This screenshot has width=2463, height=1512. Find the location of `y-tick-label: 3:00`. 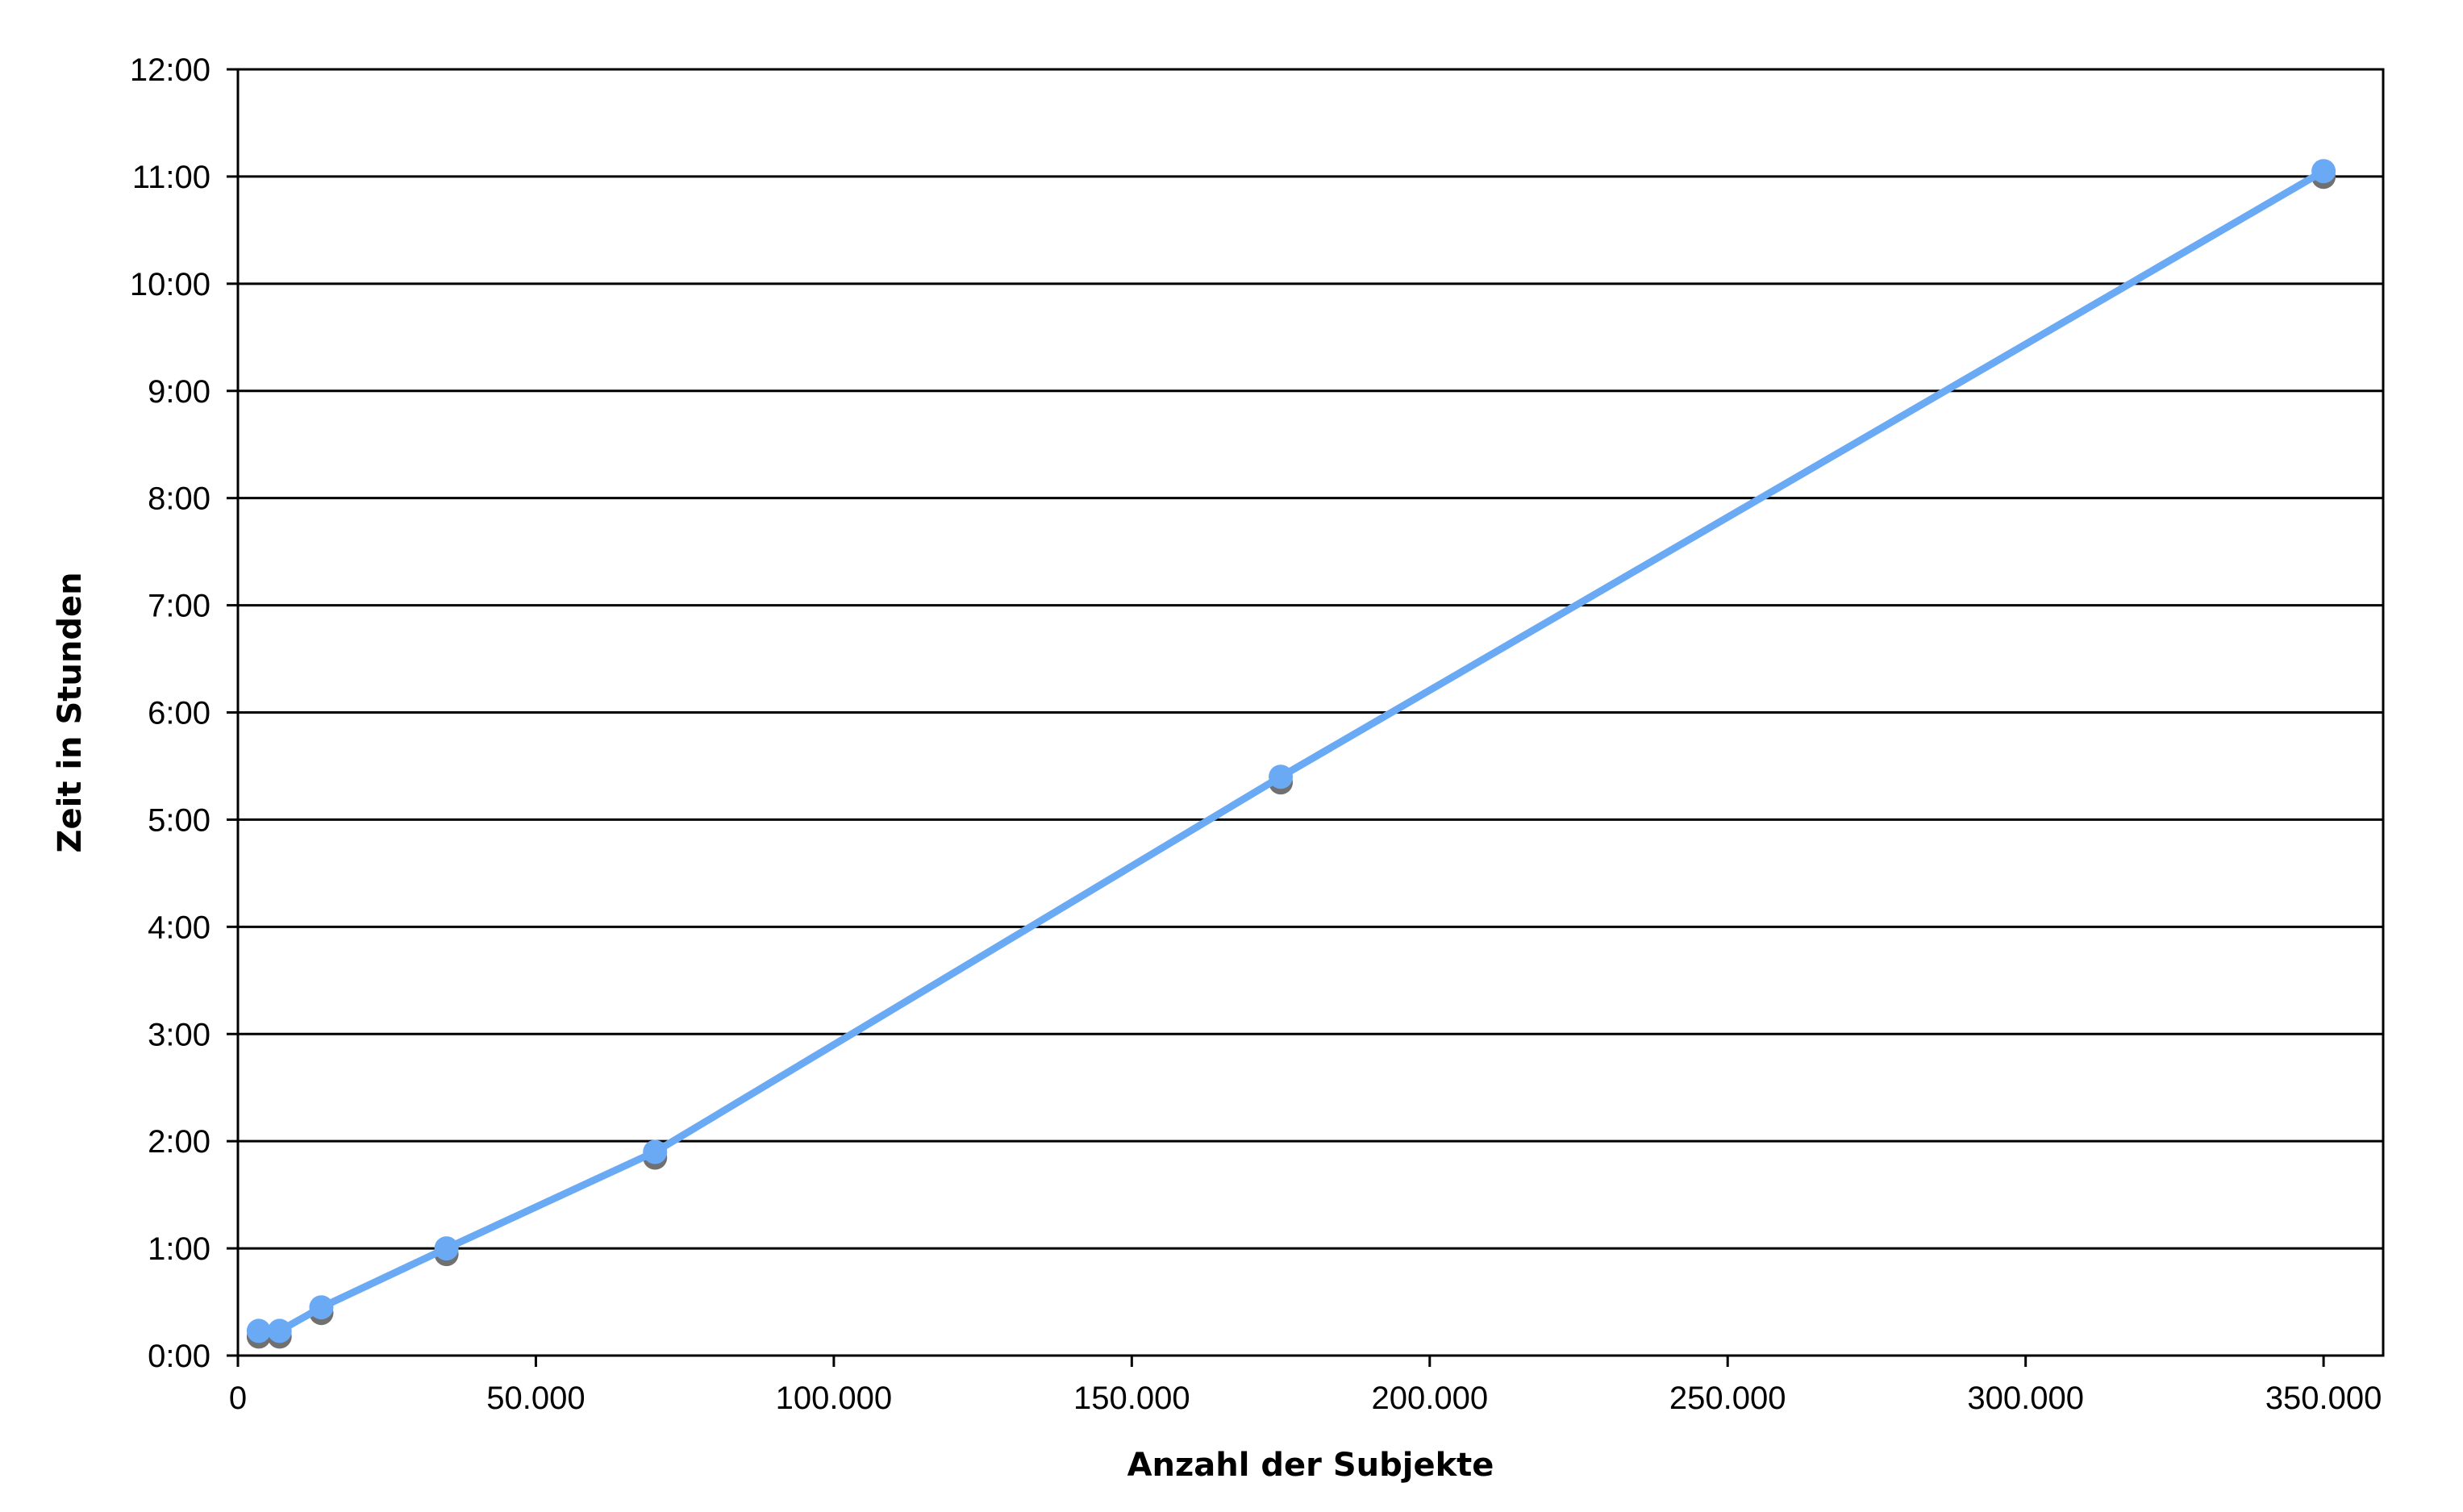

y-tick-label: 3:00 is located at coordinates (179, 1034).